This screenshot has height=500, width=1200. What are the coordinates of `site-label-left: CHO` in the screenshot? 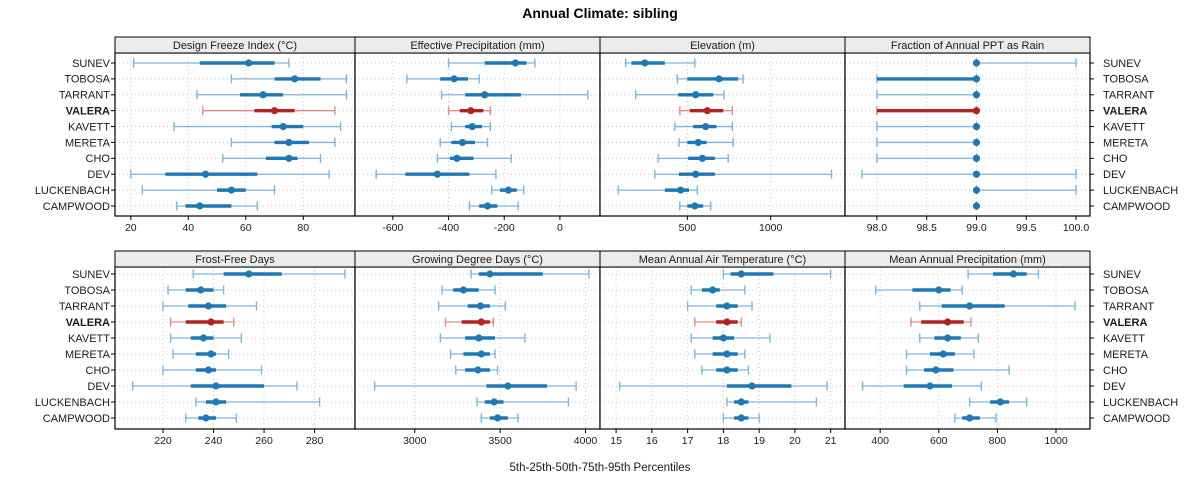 It's located at (98, 371).